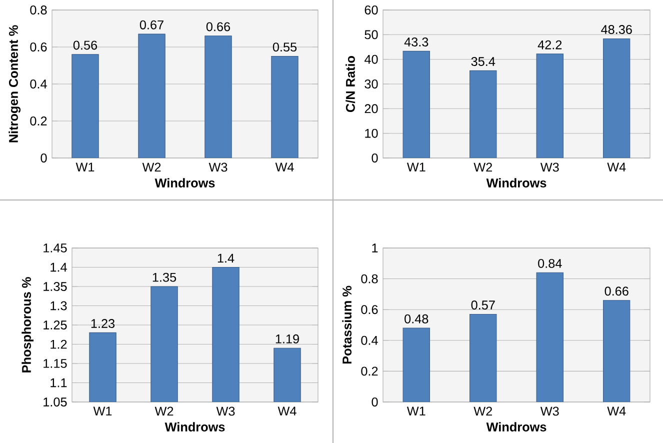 The height and width of the screenshot is (443, 663). What do you see at coordinates (287, 339) in the screenshot?
I see `data-label: 1.19` at bounding box center [287, 339].